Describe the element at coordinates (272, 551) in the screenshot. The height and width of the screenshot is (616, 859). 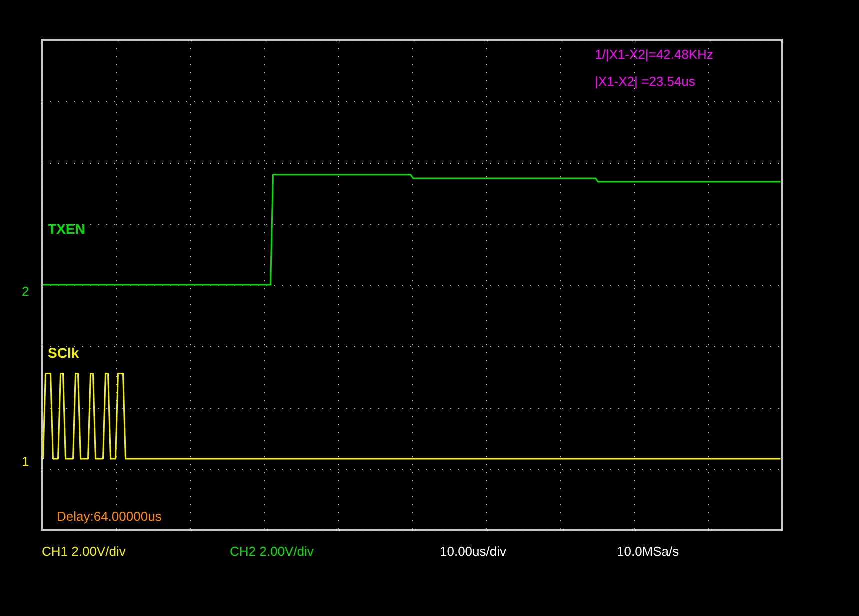
I see `text: CH2 2.00V/div` at that location.